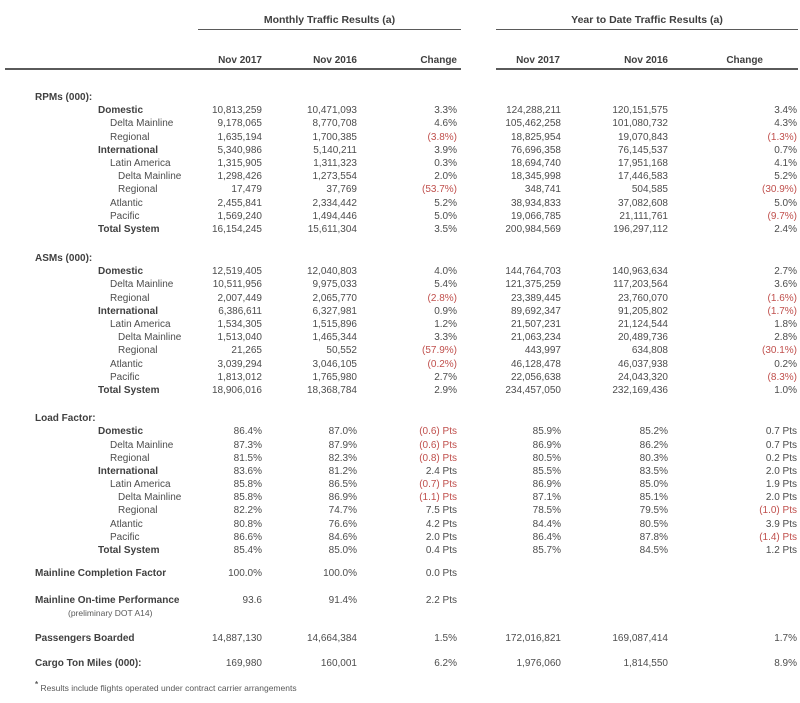 This screenshot has width=800, height=703. Describe the element at coordinates (778, 511) in the screenshot. I see `cell-ytd-change: (1.0) Pts` at that location.